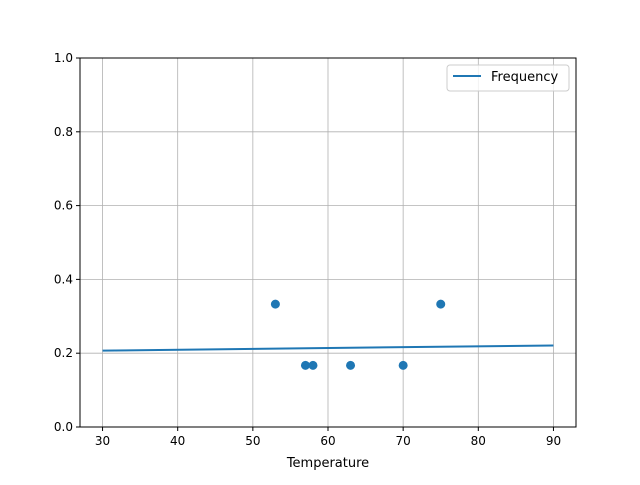 Image resolution: width=640 pixels, height=485 pixels. I want to click on y-tick-label: 0.8, so click(63, 132).